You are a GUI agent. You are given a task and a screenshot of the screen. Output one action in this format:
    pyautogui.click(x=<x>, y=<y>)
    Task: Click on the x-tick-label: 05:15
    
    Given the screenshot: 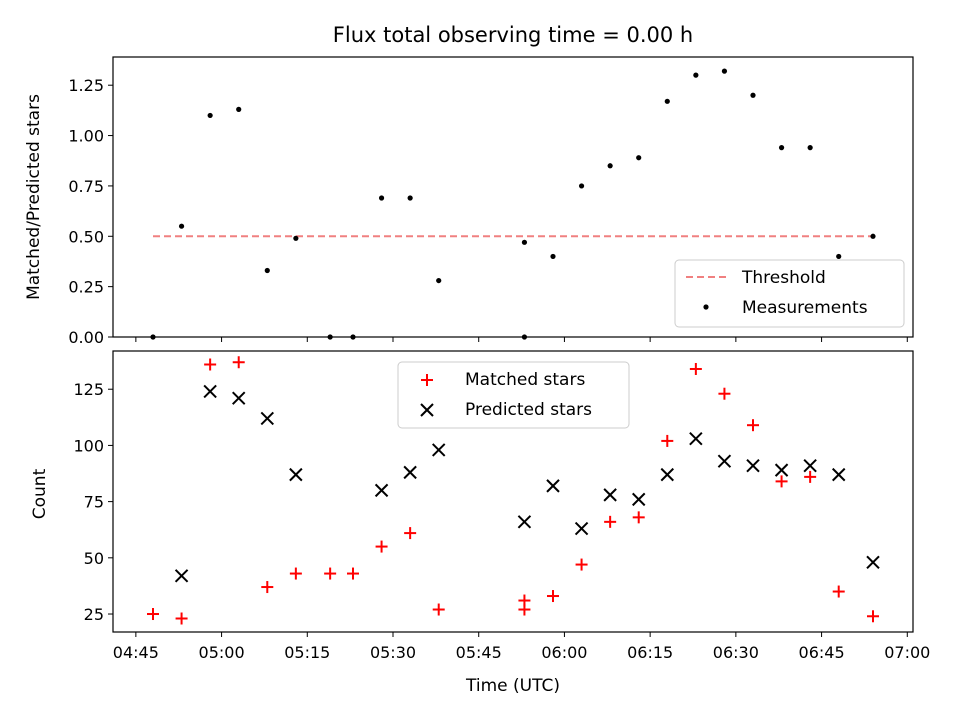 What is the action you would take?
    pyautogui.click(x=307, y=652)
    